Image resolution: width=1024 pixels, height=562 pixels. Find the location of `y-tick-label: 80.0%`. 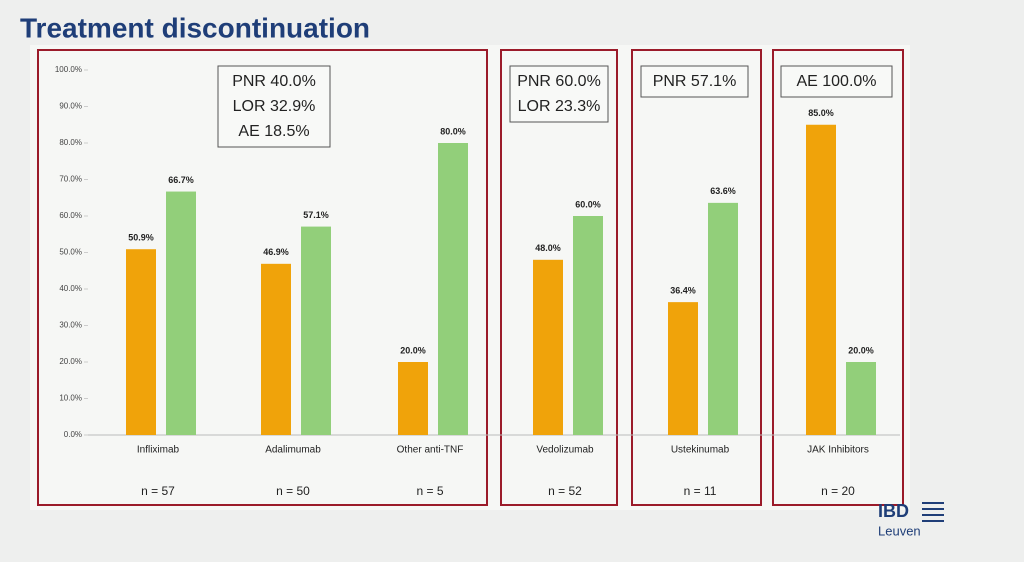

y-tick-label: 80.0% is located at coordinates (70, 142).